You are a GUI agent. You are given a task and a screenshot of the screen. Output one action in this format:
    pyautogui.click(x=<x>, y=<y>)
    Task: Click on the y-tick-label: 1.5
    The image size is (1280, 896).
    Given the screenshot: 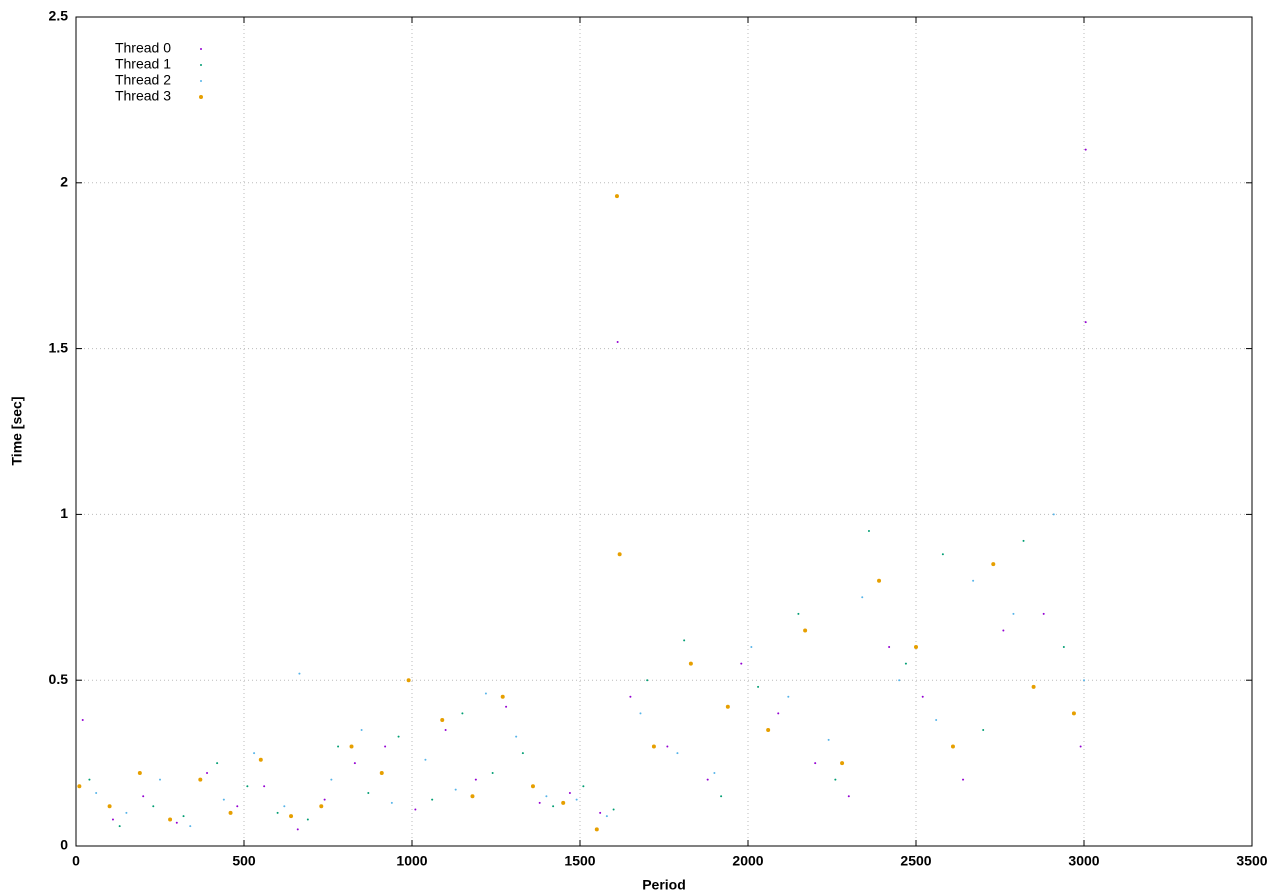 What is the action you would take?
    pyautogui.click(x=59, y=347)
    